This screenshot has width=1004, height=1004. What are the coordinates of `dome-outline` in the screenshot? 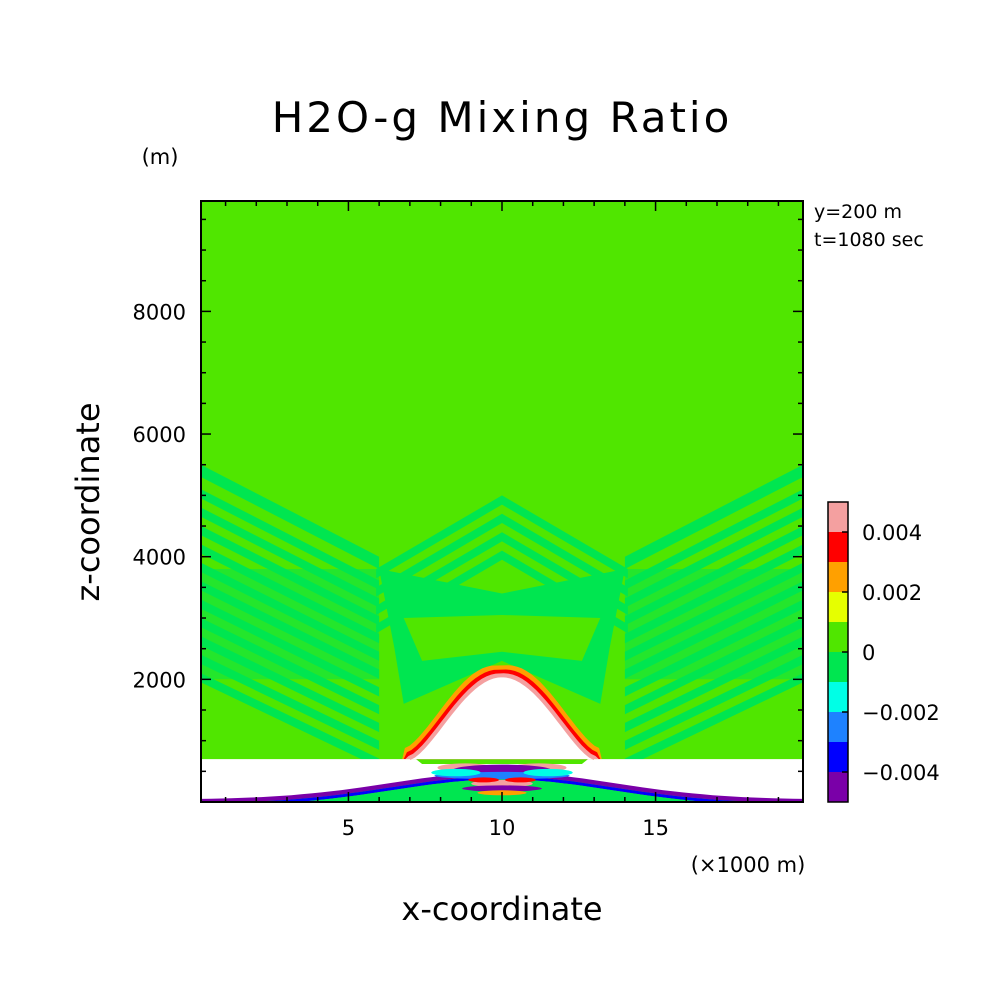 It's located at (502, 717).